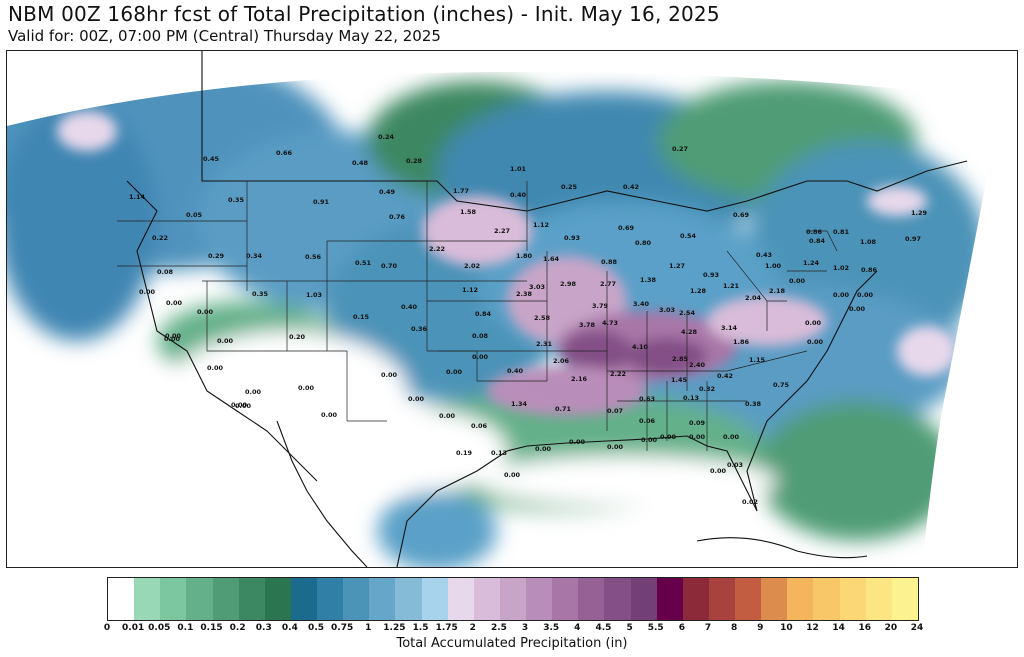  I want to click on station-value-label: 0.38, so click(753, 404).